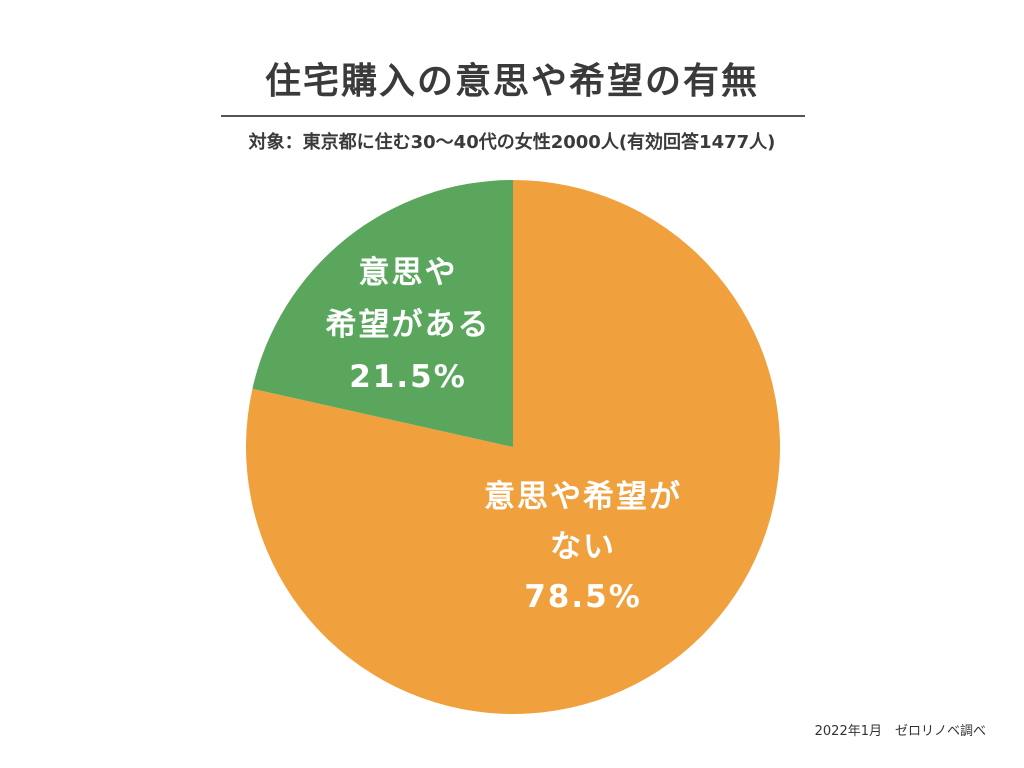 This screenshot has height=768, width=1024. What do you see at coordinates (511, 81) in the screenshot?
I see `chart-title: 住宅購入の意思や希望の有無` at bounding box center [511, 81].